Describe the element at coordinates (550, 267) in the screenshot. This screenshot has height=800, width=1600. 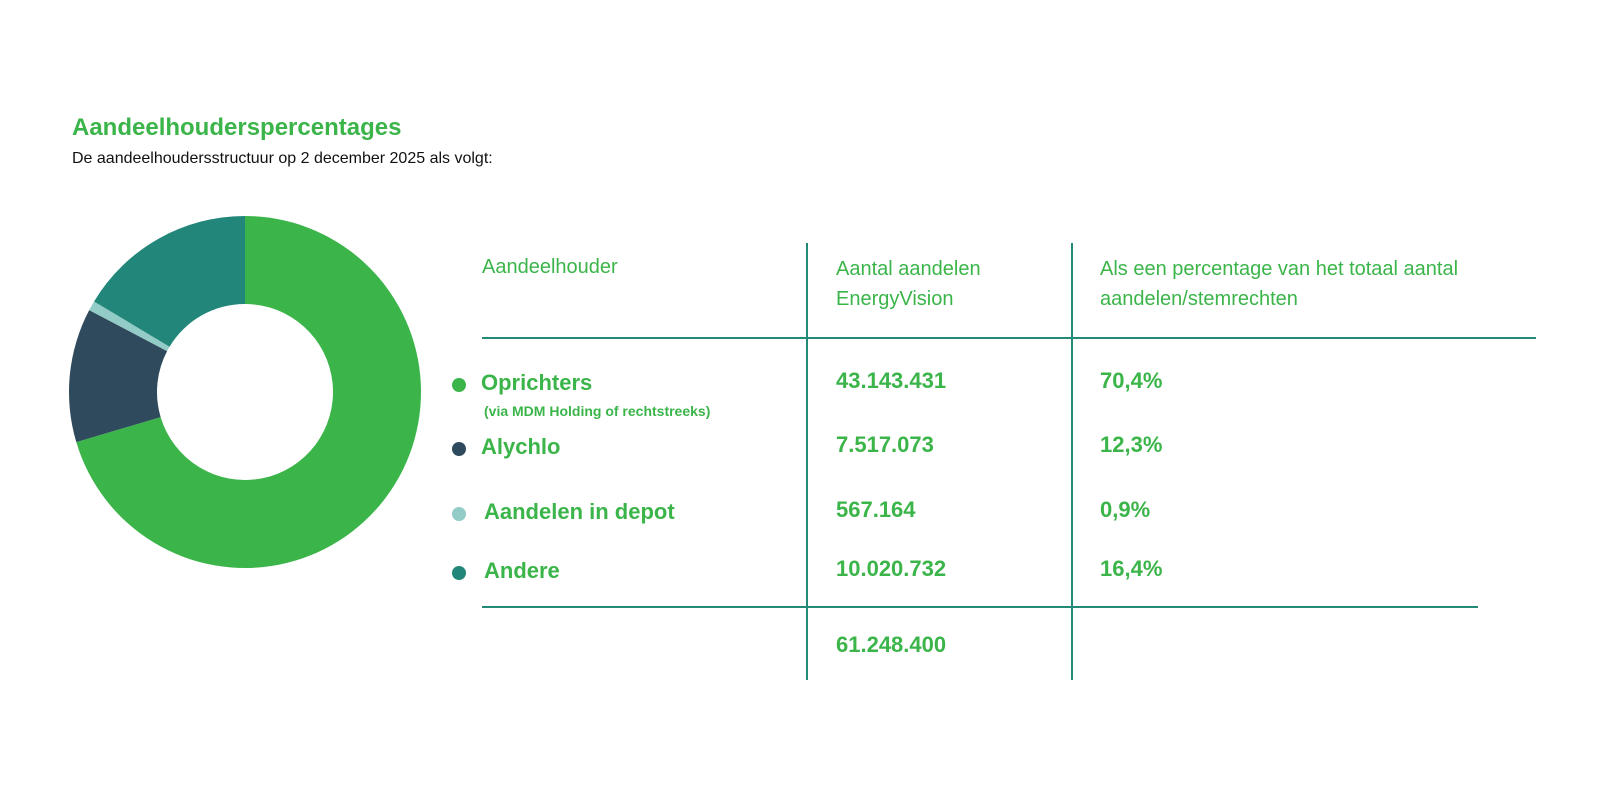
I see `header-shareholder: Aandeelhouder` at that location.